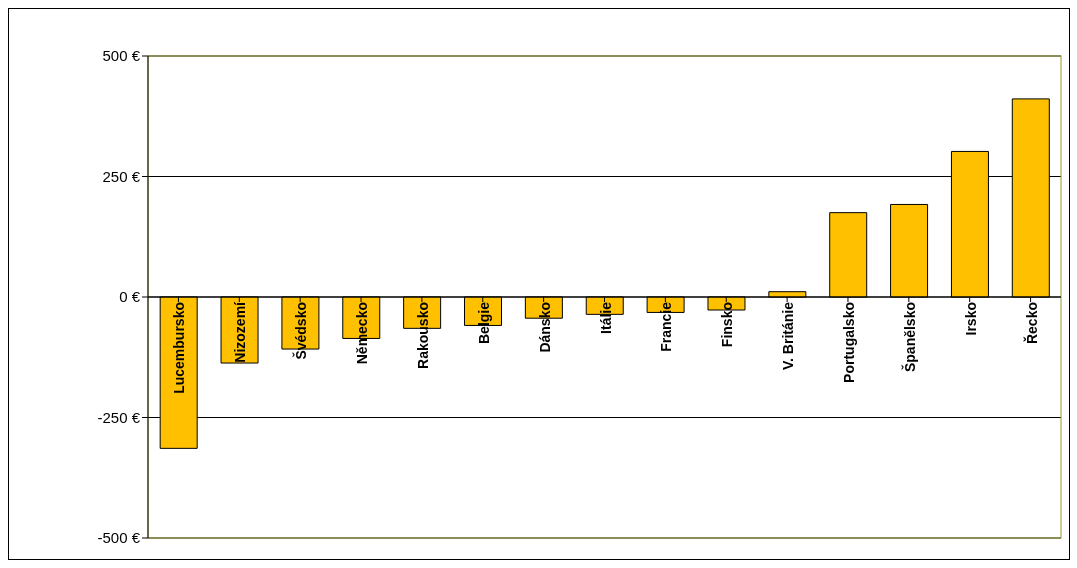  What do you see at coordinates (848, 342) in the screenshot?
I see `x-tick-label: Portugalsko` at bounding box center [848, 342].